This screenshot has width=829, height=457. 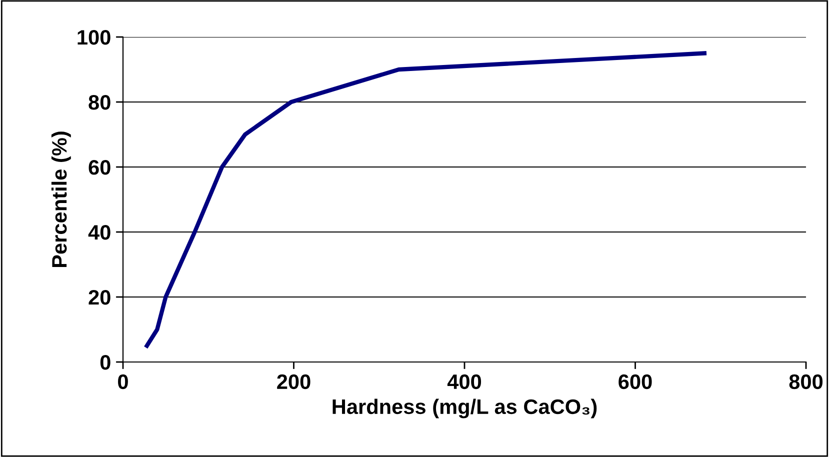 What do you see at coordinates (464, 408) in the screenshot?
I see `x-axis-title: Hardness (mg/L as CaCO₃)` at bounding box center [464, 408].